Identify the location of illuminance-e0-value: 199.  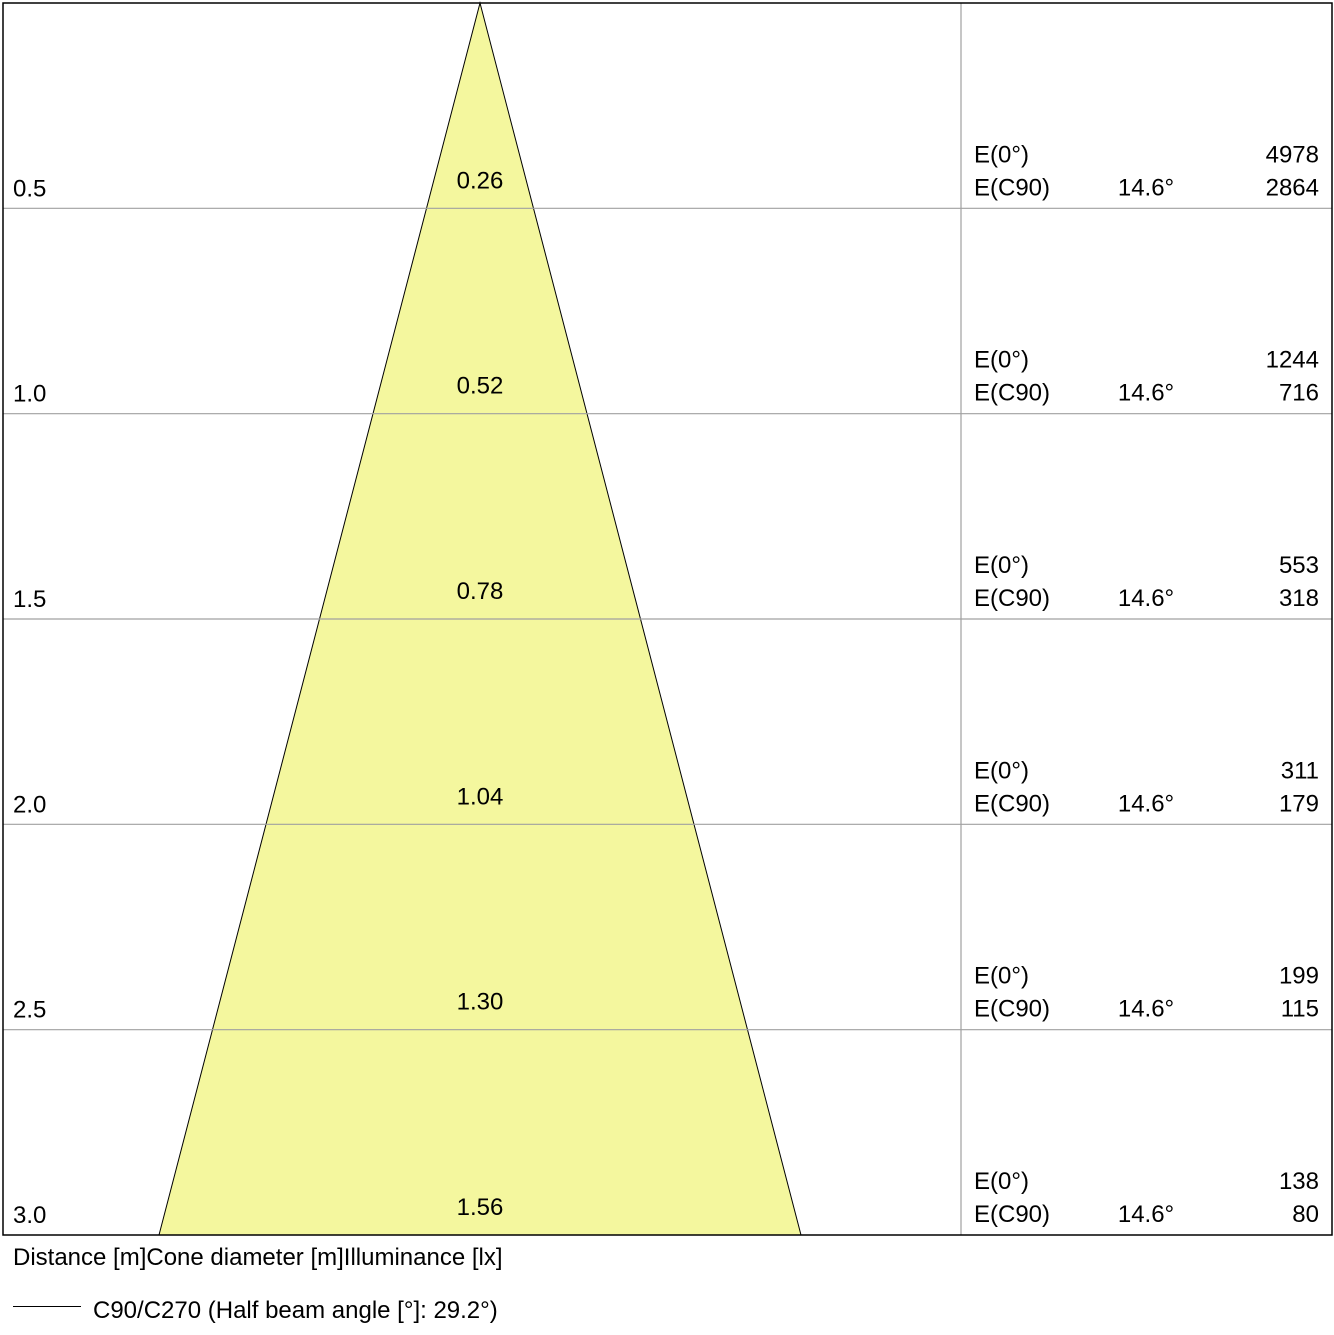
(1299, 976).